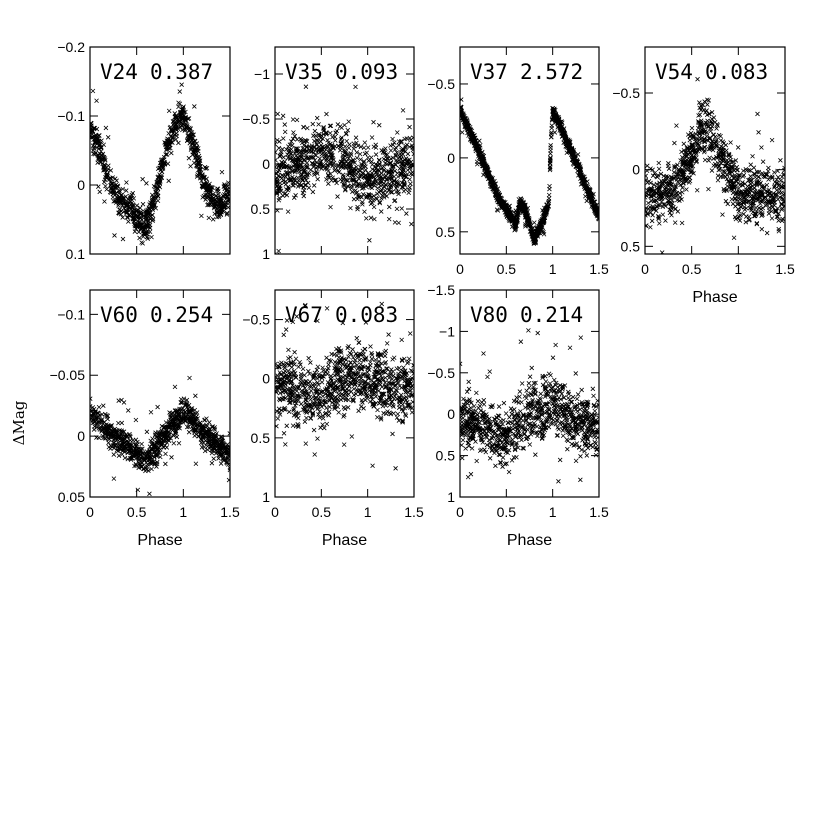  I want to click on x-tick-label: 1.5, so click(599, 269).